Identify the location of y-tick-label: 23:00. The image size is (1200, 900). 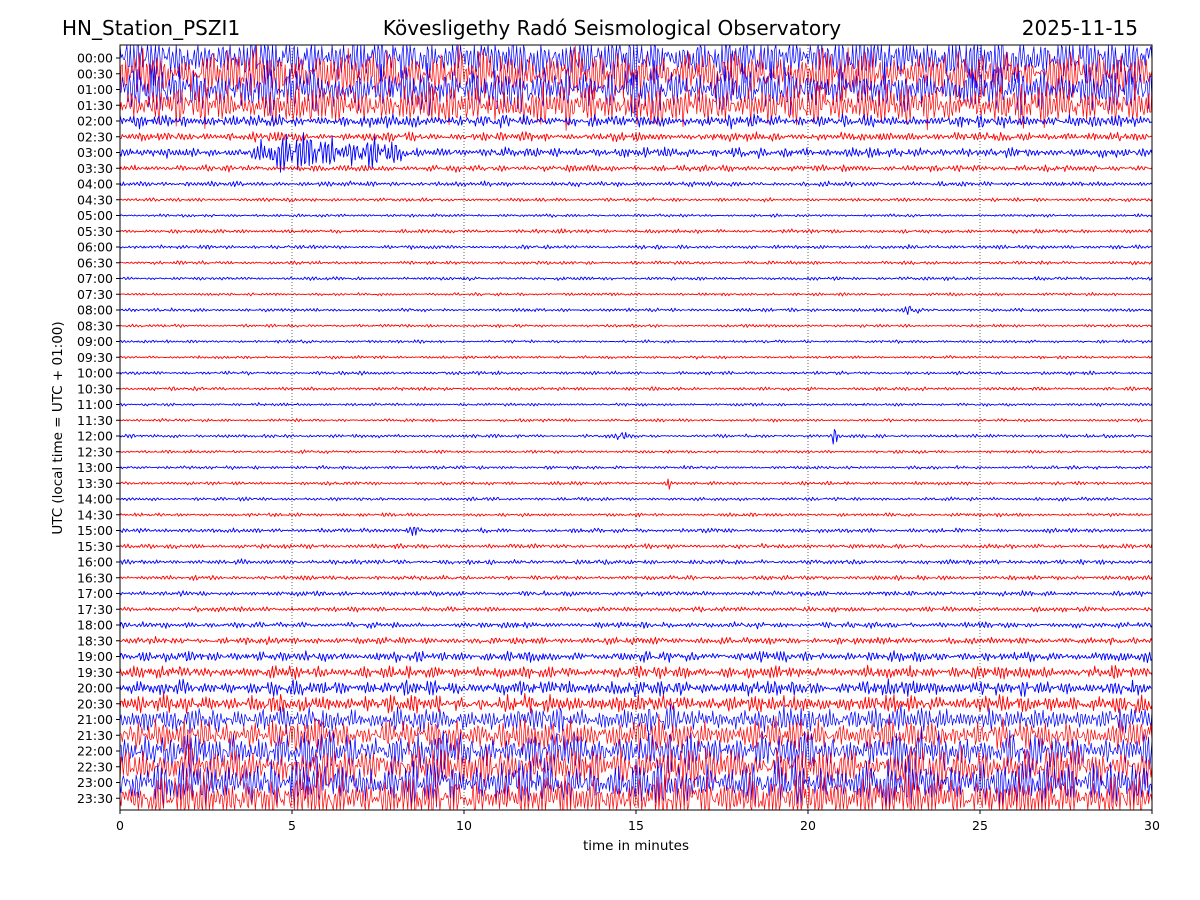
(95, 782).